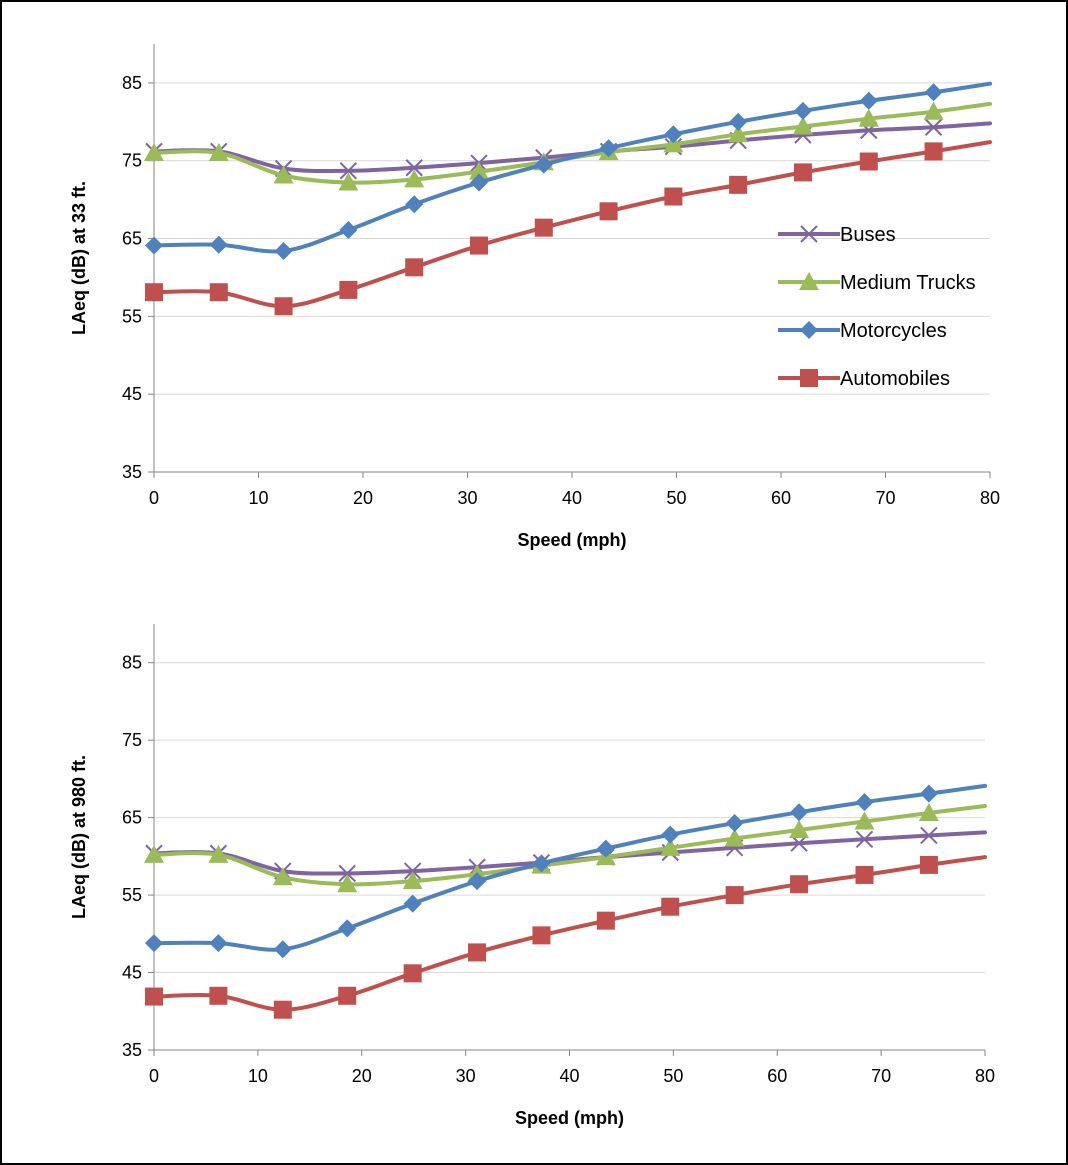 The image size is (1068, 1165). Describe the element at coordinates (868, 235) in the screenshot. I see `legend-label: Buses` at that location.